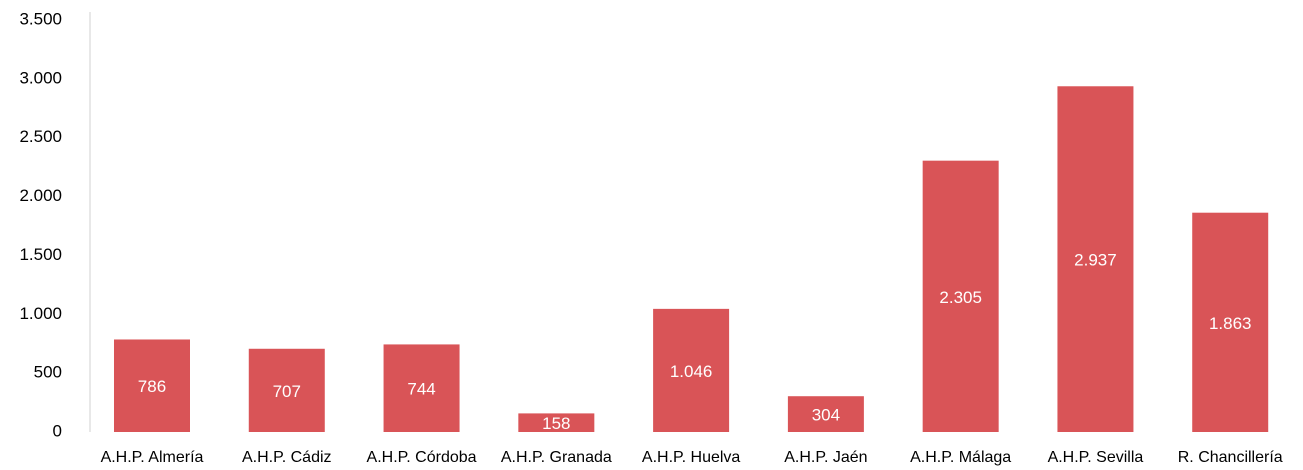 Image resolution: width=1303 pixels, height=470 pixels. Describe the element at coordinates (48, 372) in the screenshot. I see `y-tick-label: 500` at that location.